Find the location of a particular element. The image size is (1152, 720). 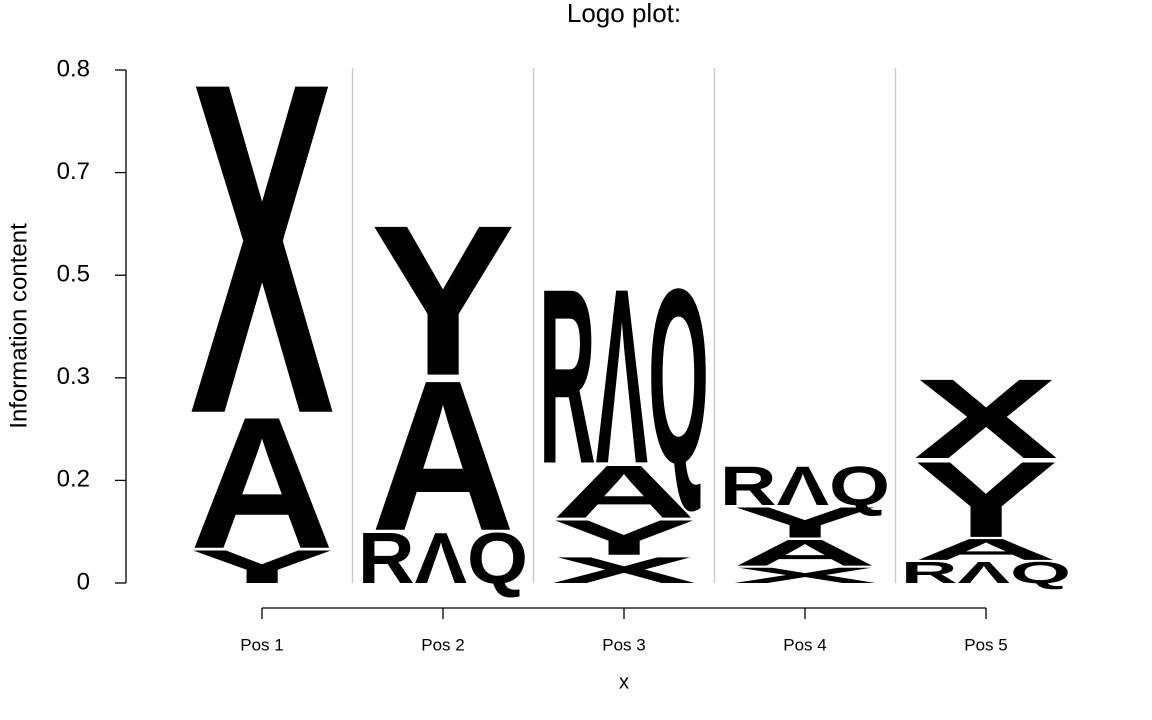

chart-title: Logo plot: is located at coordinates (624, 14).